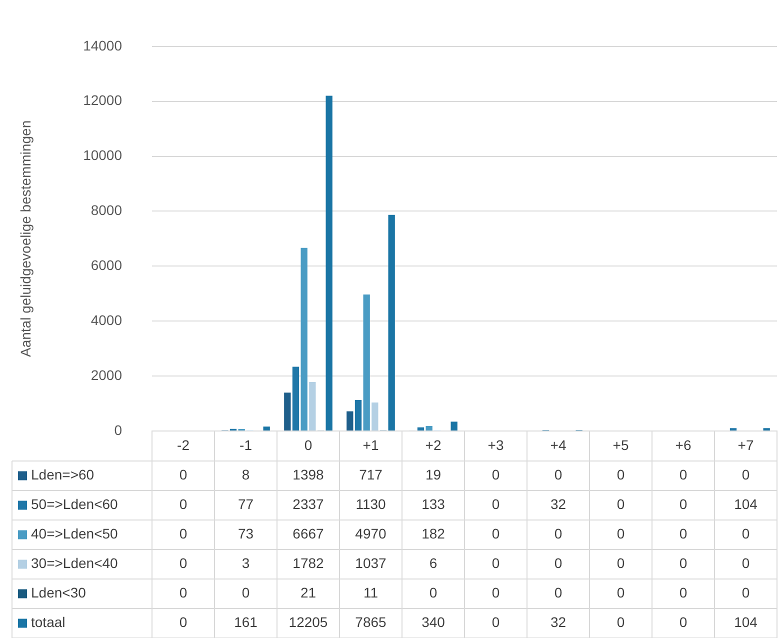 The image size is (779, 638). What do you see at coordinates (308, 563) in the screenshot?
I see `data-label: 1782` at bounding box center [308, 563].